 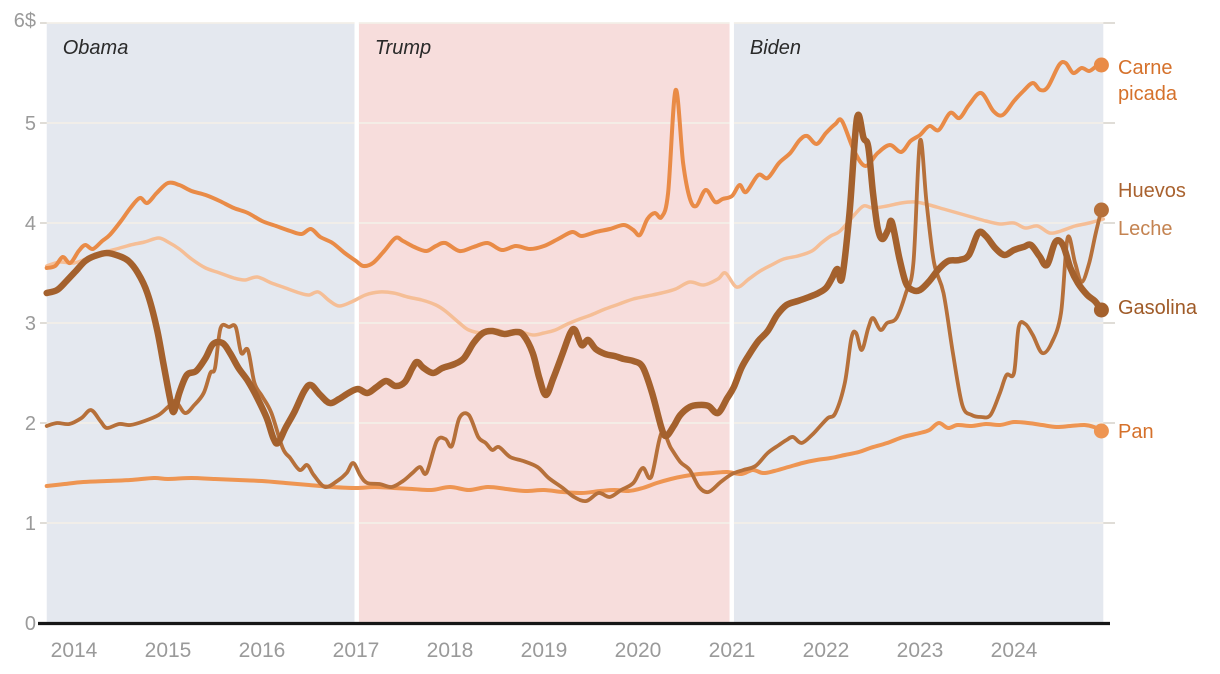 I want to click on series-label-pan: Pan, so click(x=1136, y=432).